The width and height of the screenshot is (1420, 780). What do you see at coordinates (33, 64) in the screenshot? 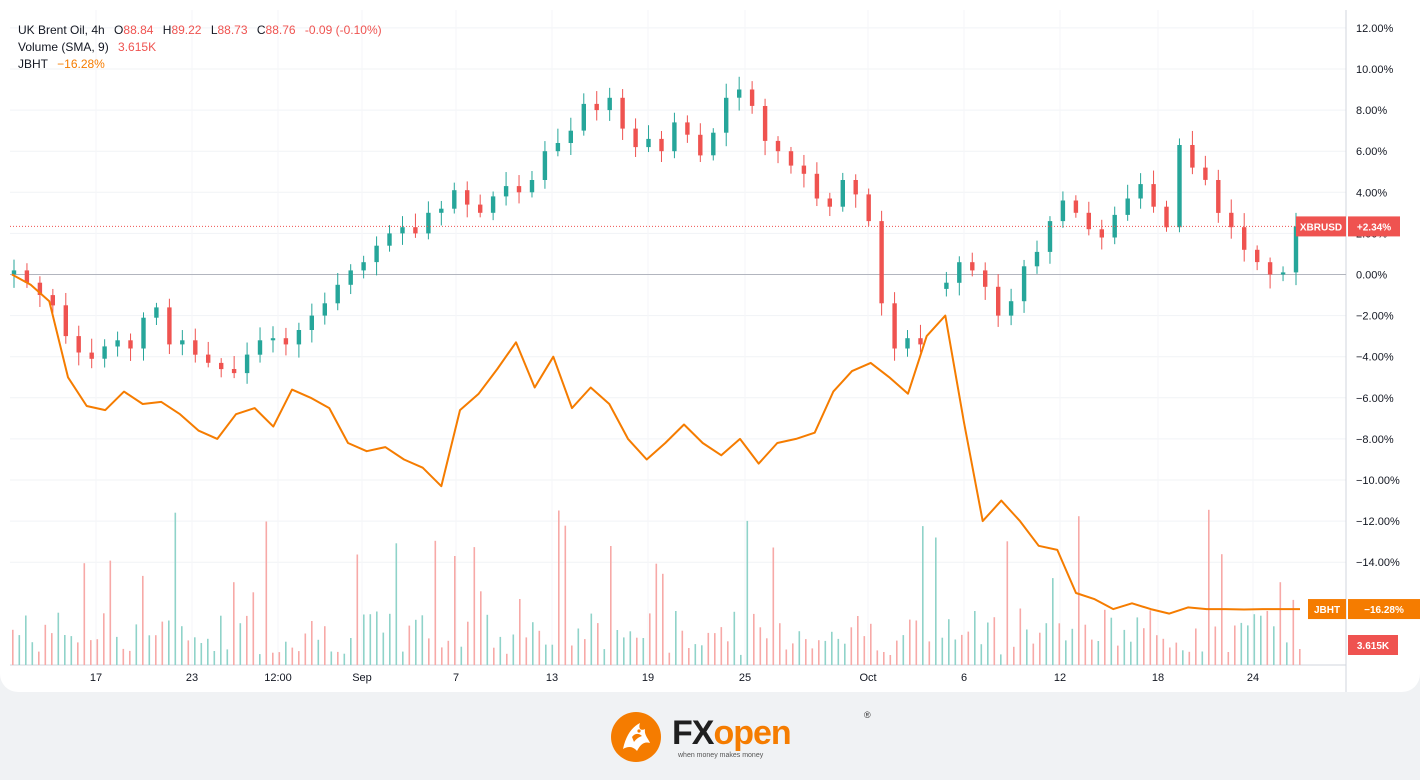
I see `legend-compare-label: JBHT` at bounding box center [33, 64].